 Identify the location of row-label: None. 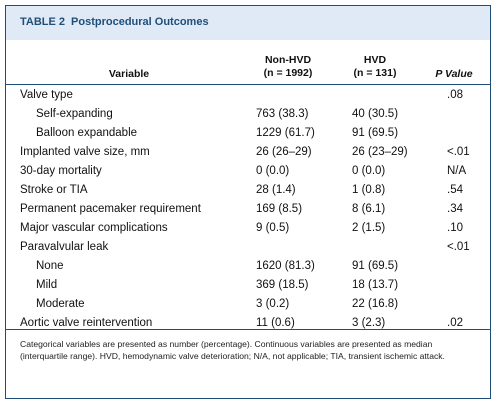
(50, 266).